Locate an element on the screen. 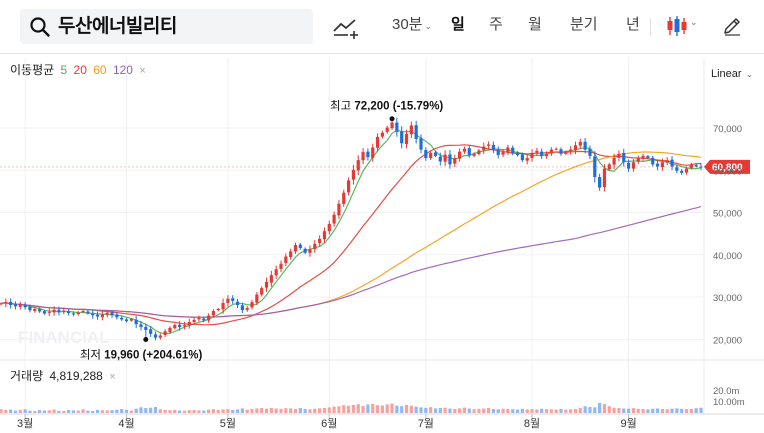 This screenshot has width=764, height=433. interval-week: 주 is located at coordinates (496, 24).